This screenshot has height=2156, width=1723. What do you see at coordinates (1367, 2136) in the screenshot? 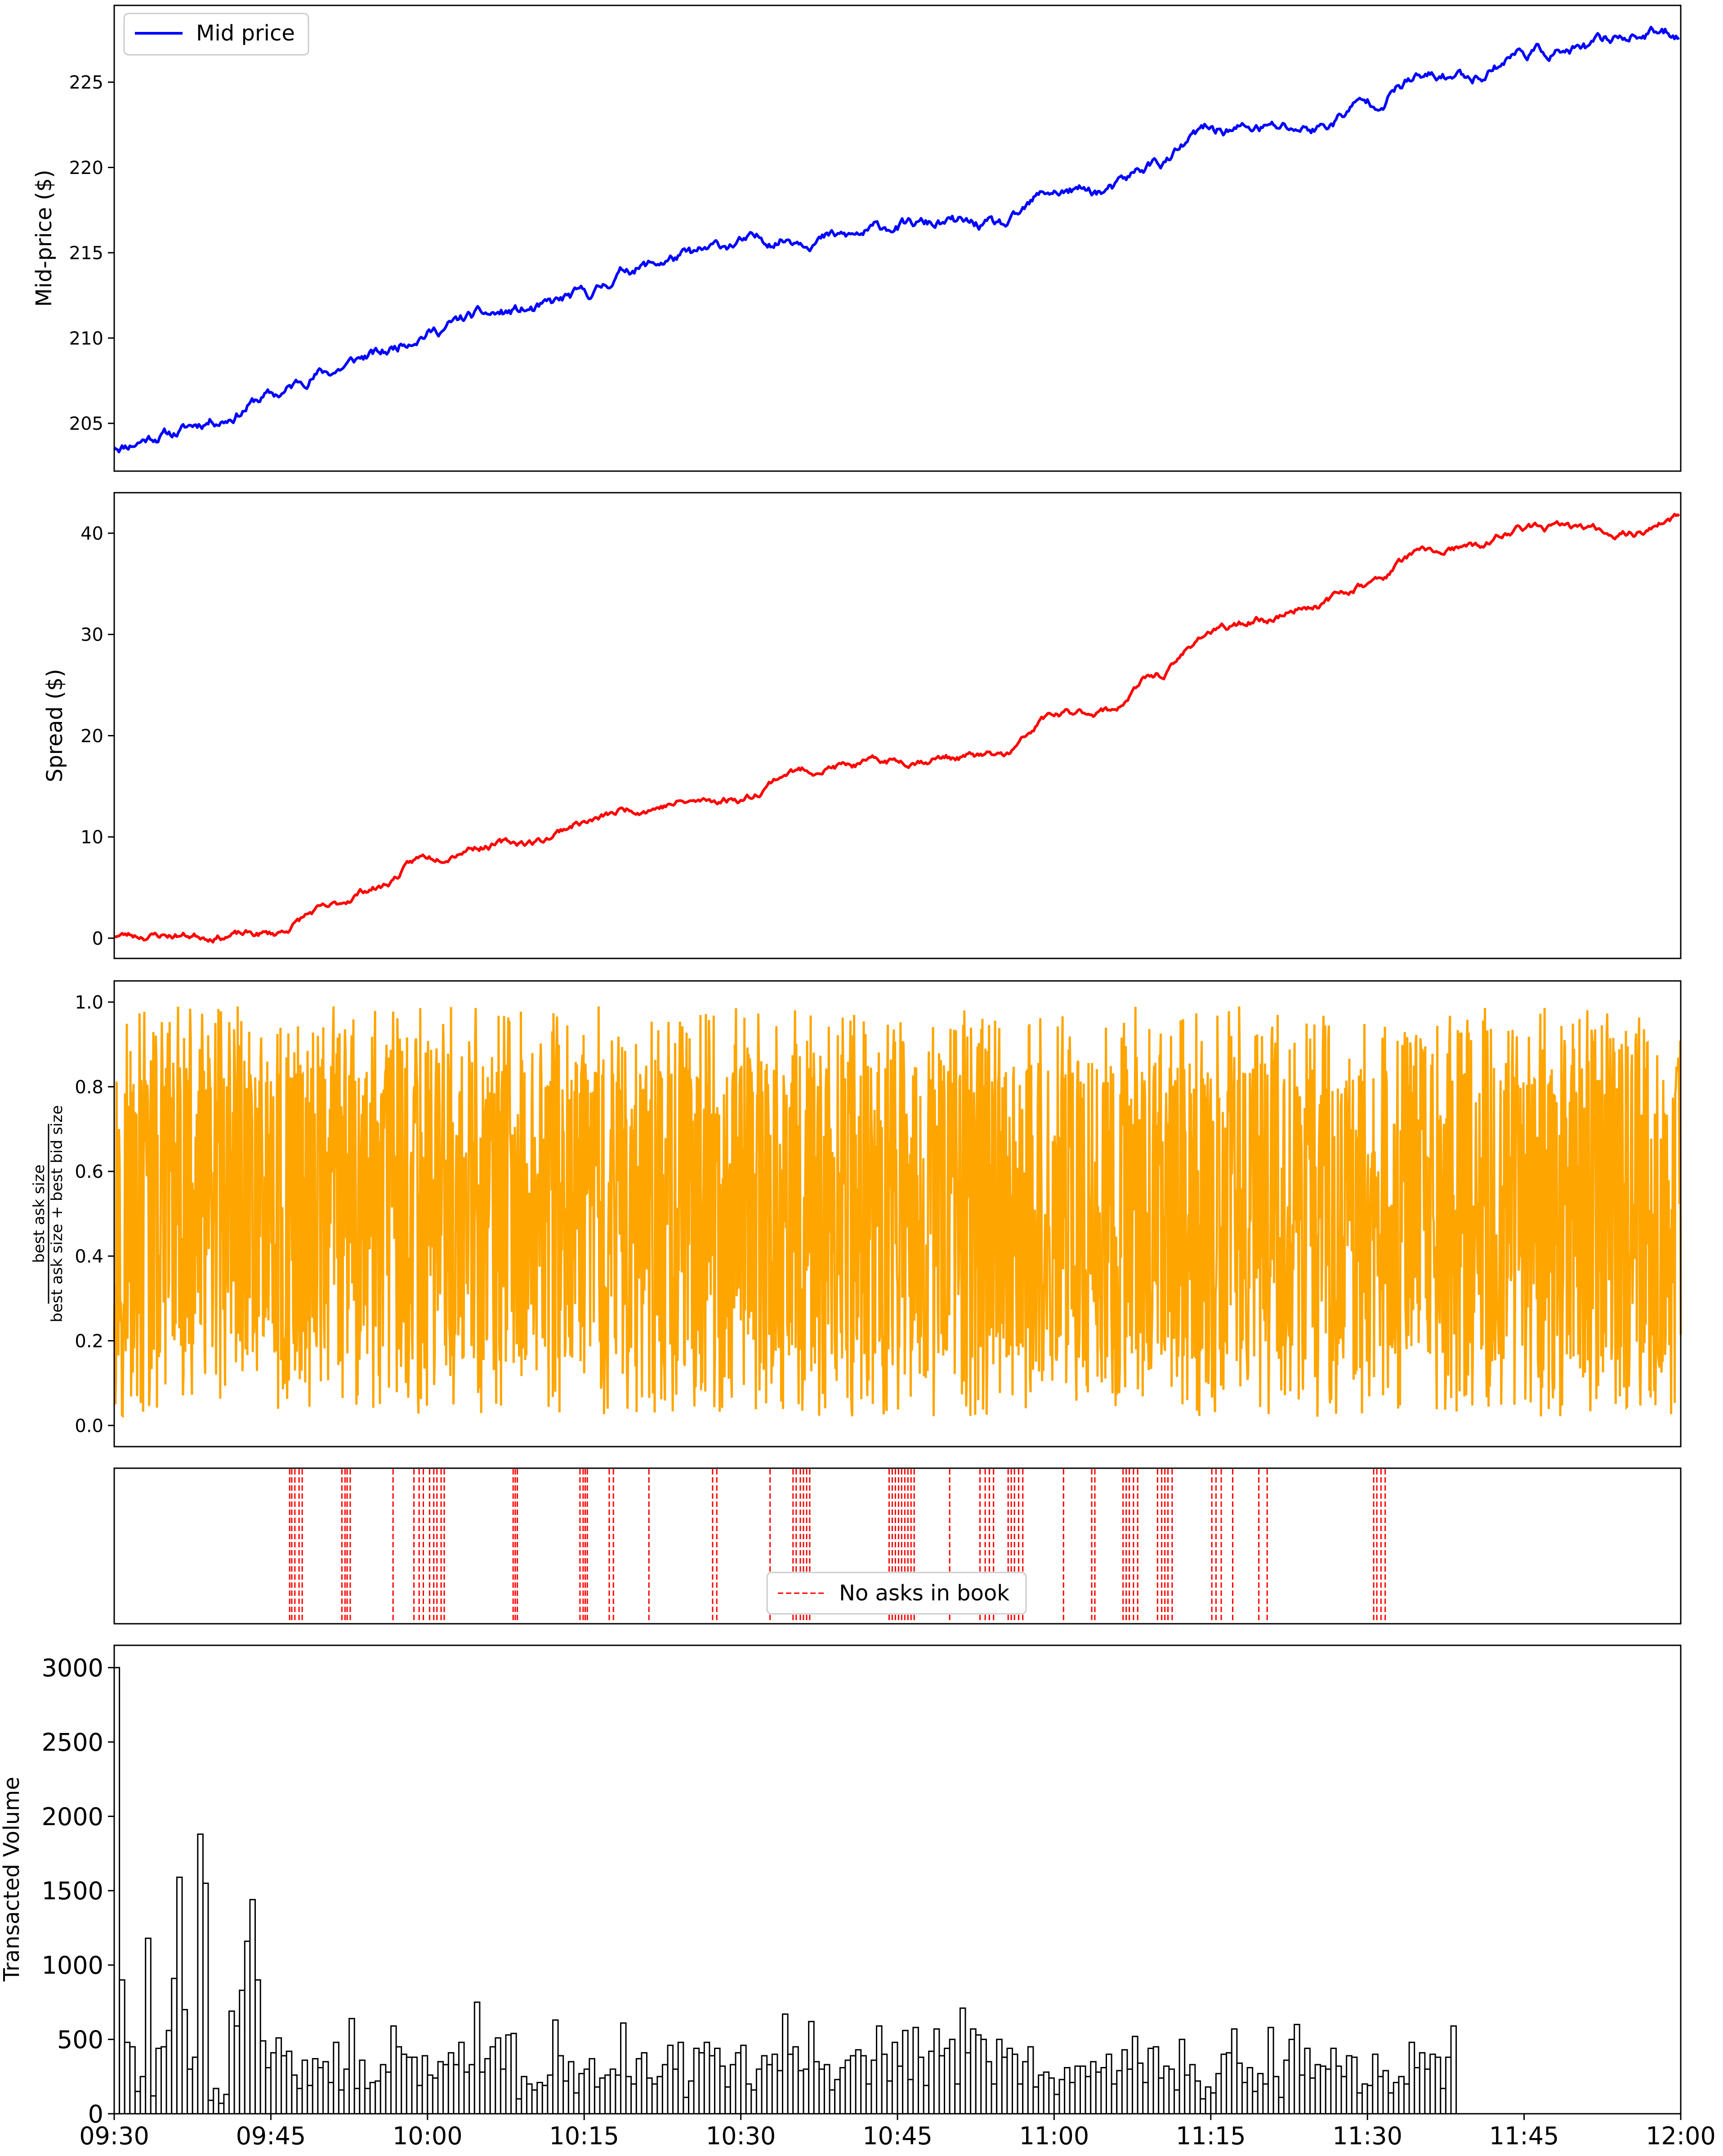
I see `volume-xtick-label: 11:30` at bounding box center [1367, 2136].